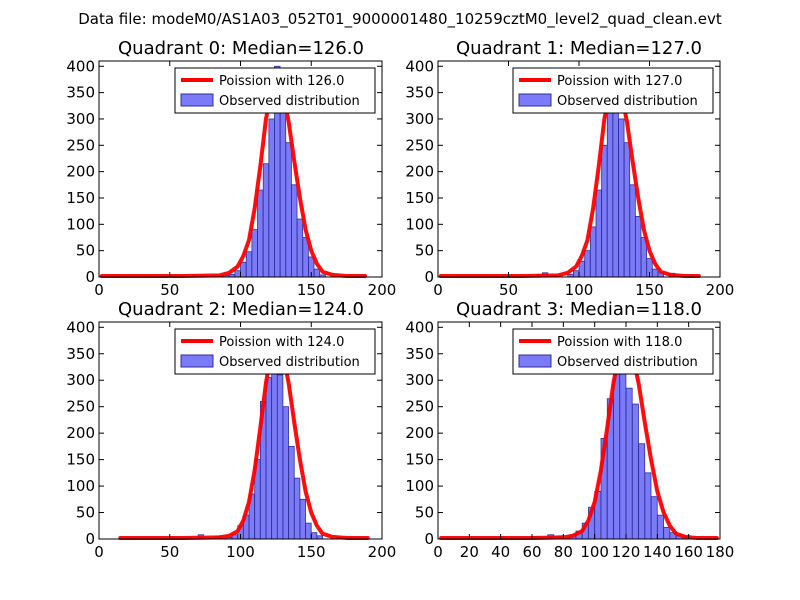 This screenshot has height=600, width=800. Describe the element at coordinates (649, 290) in the screenshot. I see `quadrant-1-x-tick-label: 150` at that location.